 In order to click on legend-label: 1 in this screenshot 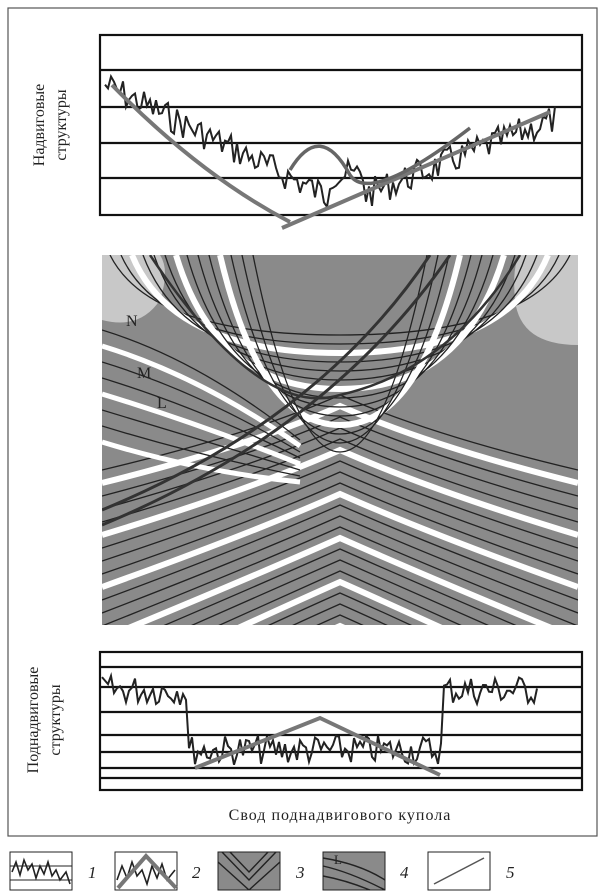, I will do `click(92, 872)`.